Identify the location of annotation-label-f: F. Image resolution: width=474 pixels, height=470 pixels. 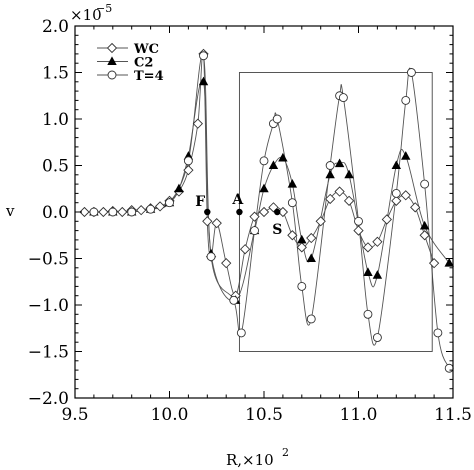
(200, 202).